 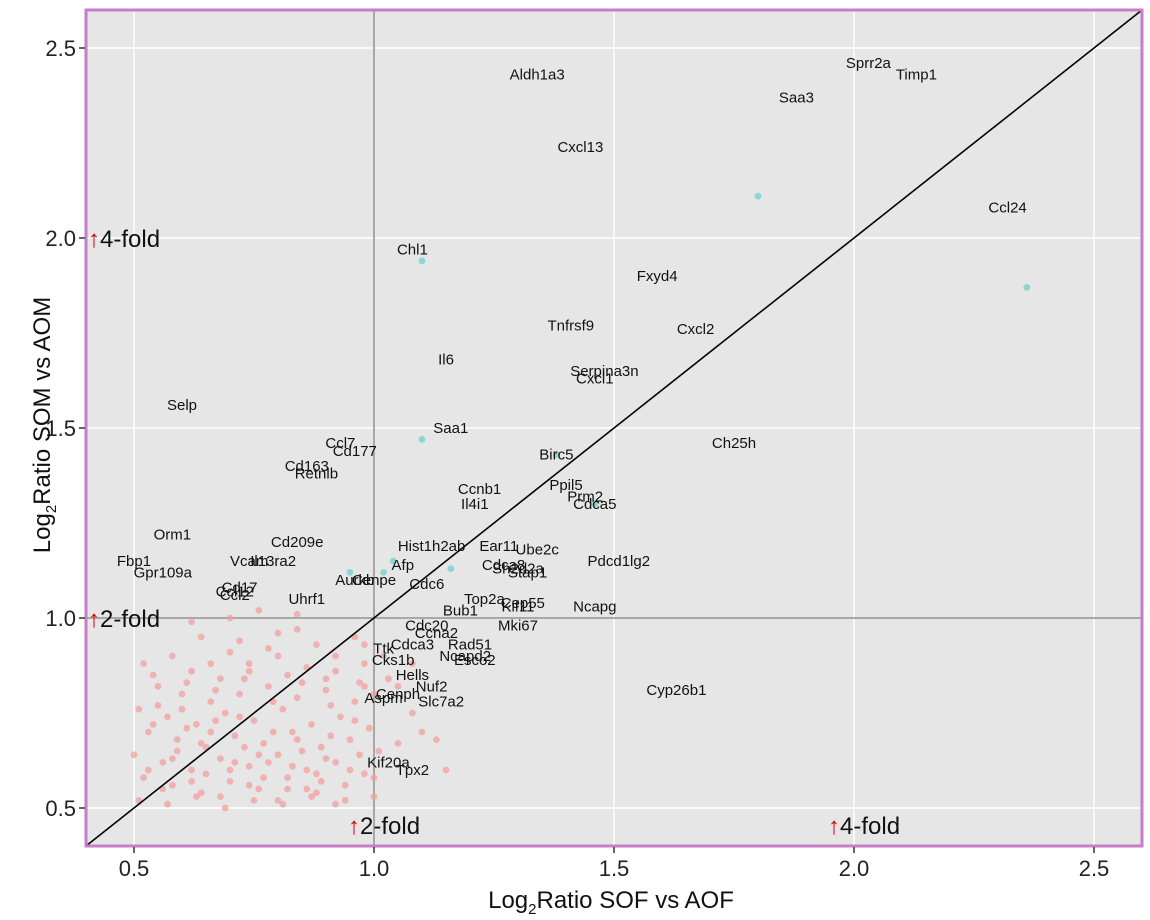 I want to click on x-tick-label: 2.0, so click(x=854, y=868).